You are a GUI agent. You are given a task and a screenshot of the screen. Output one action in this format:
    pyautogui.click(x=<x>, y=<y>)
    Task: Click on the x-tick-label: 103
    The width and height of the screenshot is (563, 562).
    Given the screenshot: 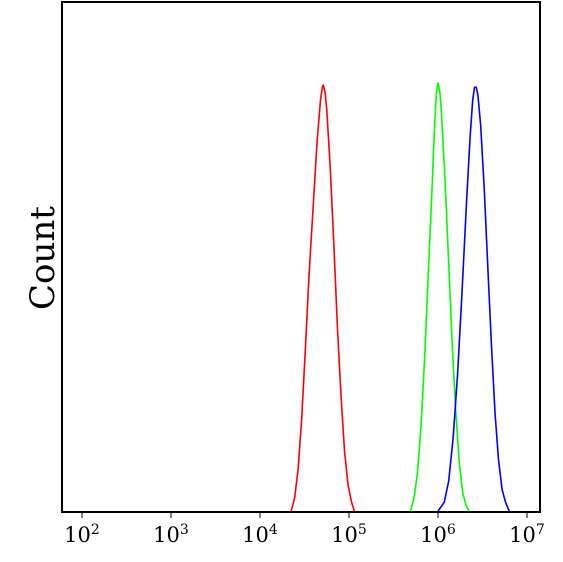 What is the action you would take?
    pyautogui.click(x=171, y=534)
    